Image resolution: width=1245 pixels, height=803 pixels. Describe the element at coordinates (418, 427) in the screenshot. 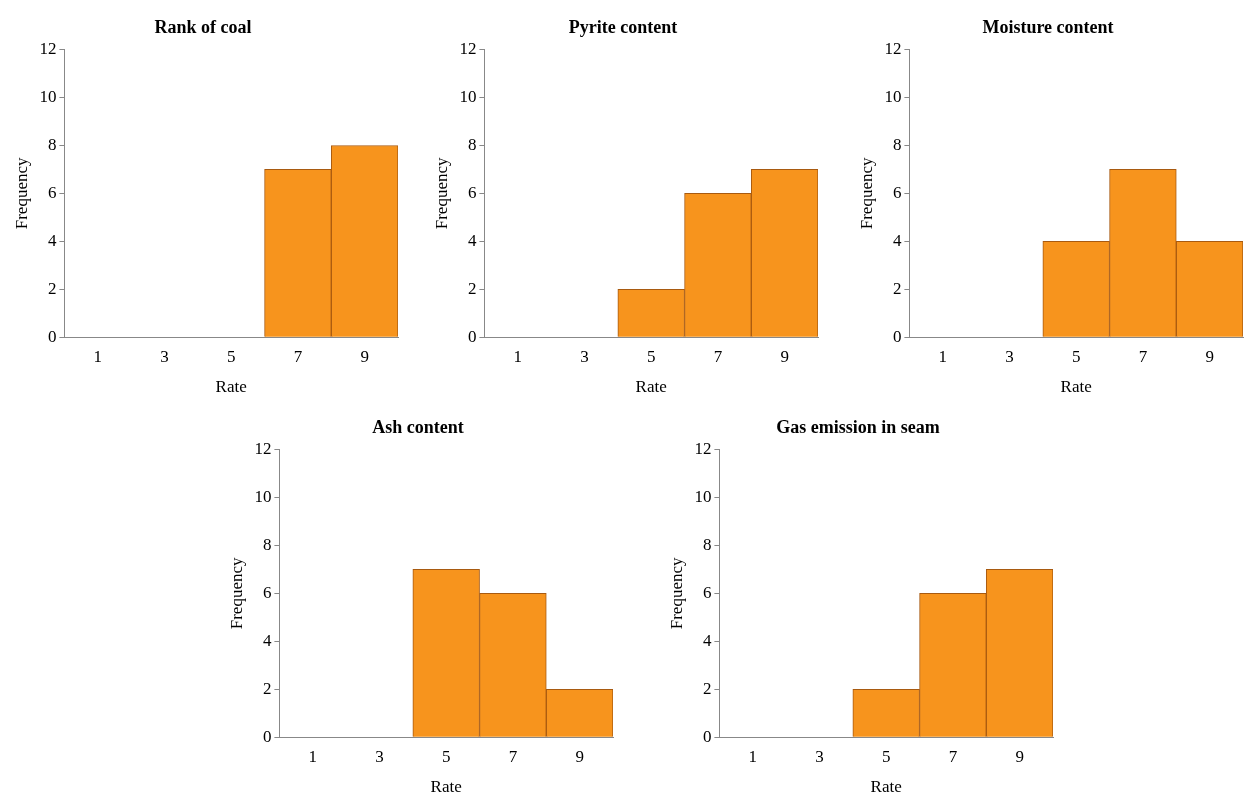

I see `chart-title: Ash content` at that location.